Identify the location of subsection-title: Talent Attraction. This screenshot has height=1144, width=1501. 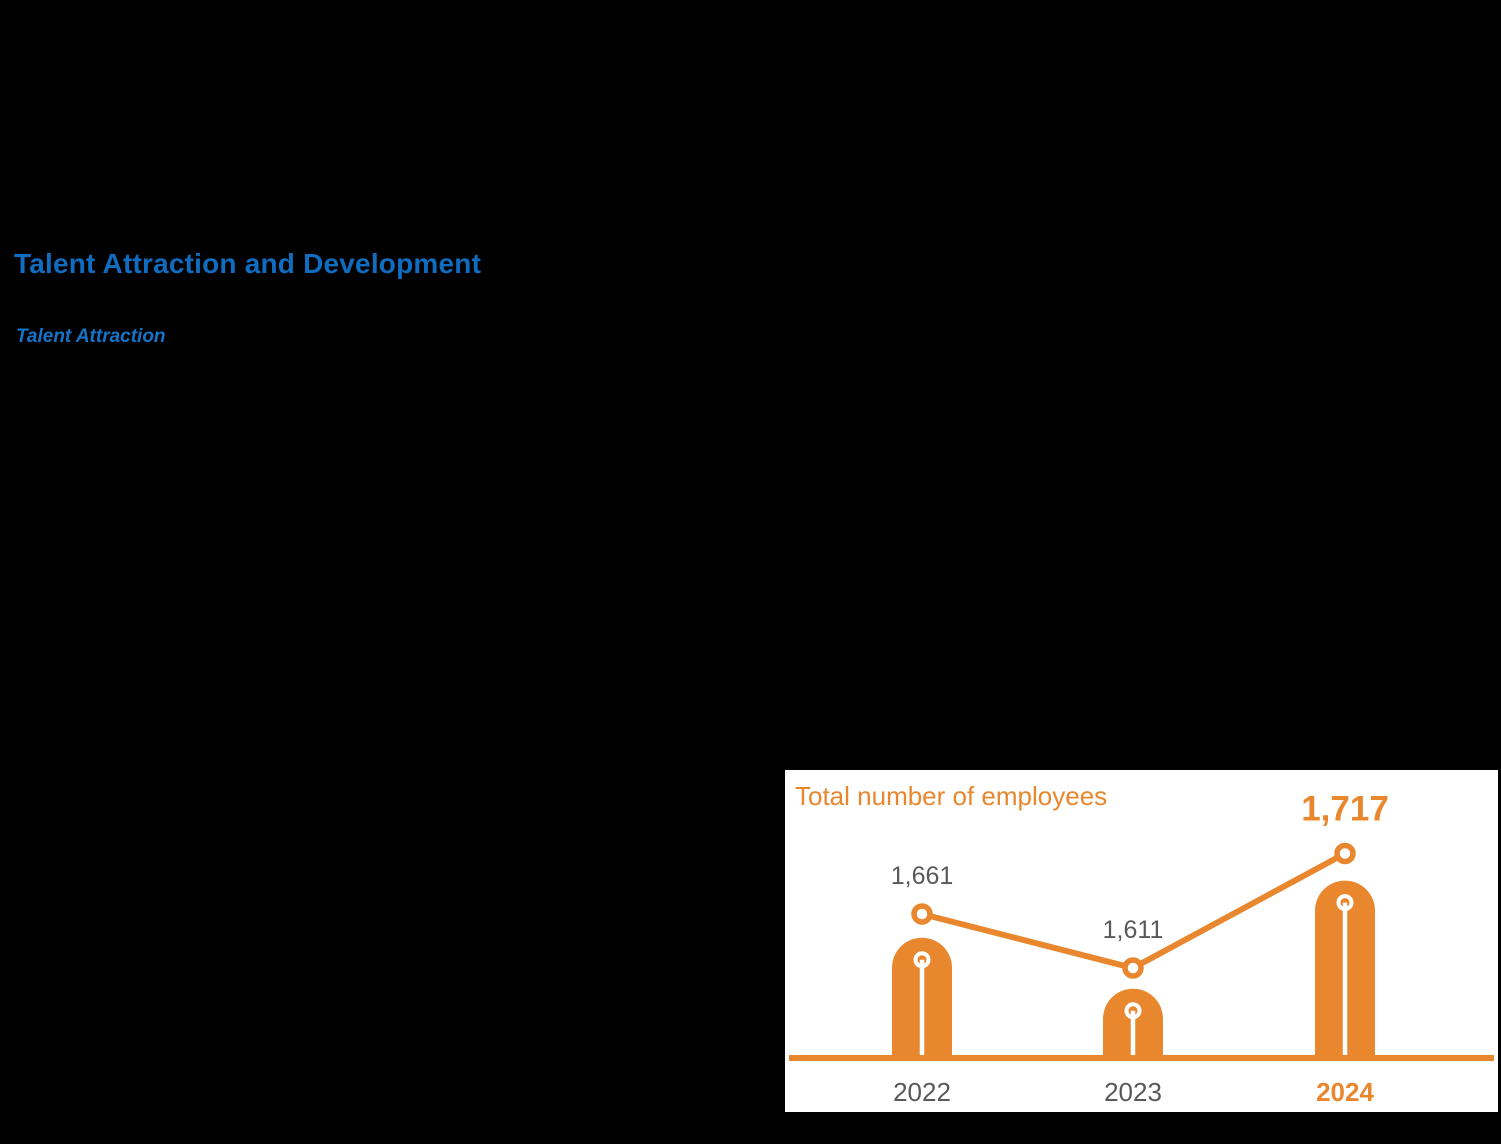
(91, 336).